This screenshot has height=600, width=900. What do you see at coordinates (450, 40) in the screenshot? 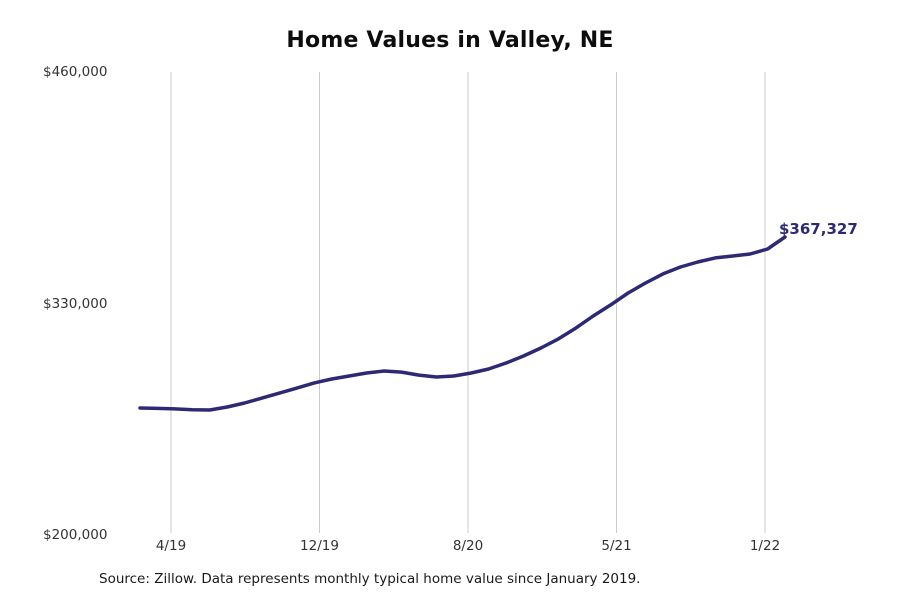
I see `chart-title: Home Values in Valley, NE` at bounding box center [450, 40].